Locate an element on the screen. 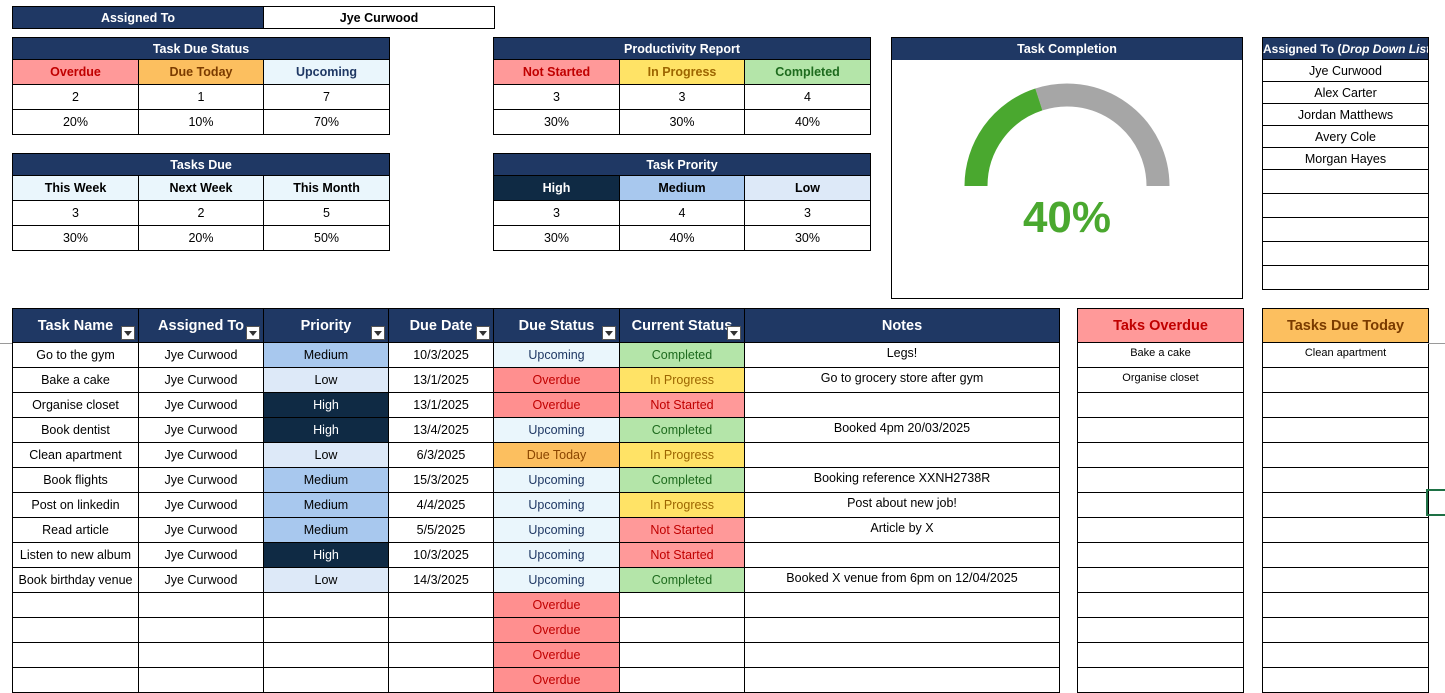  task-name-cell: Listen to new album is located at coordinates (75, 555).